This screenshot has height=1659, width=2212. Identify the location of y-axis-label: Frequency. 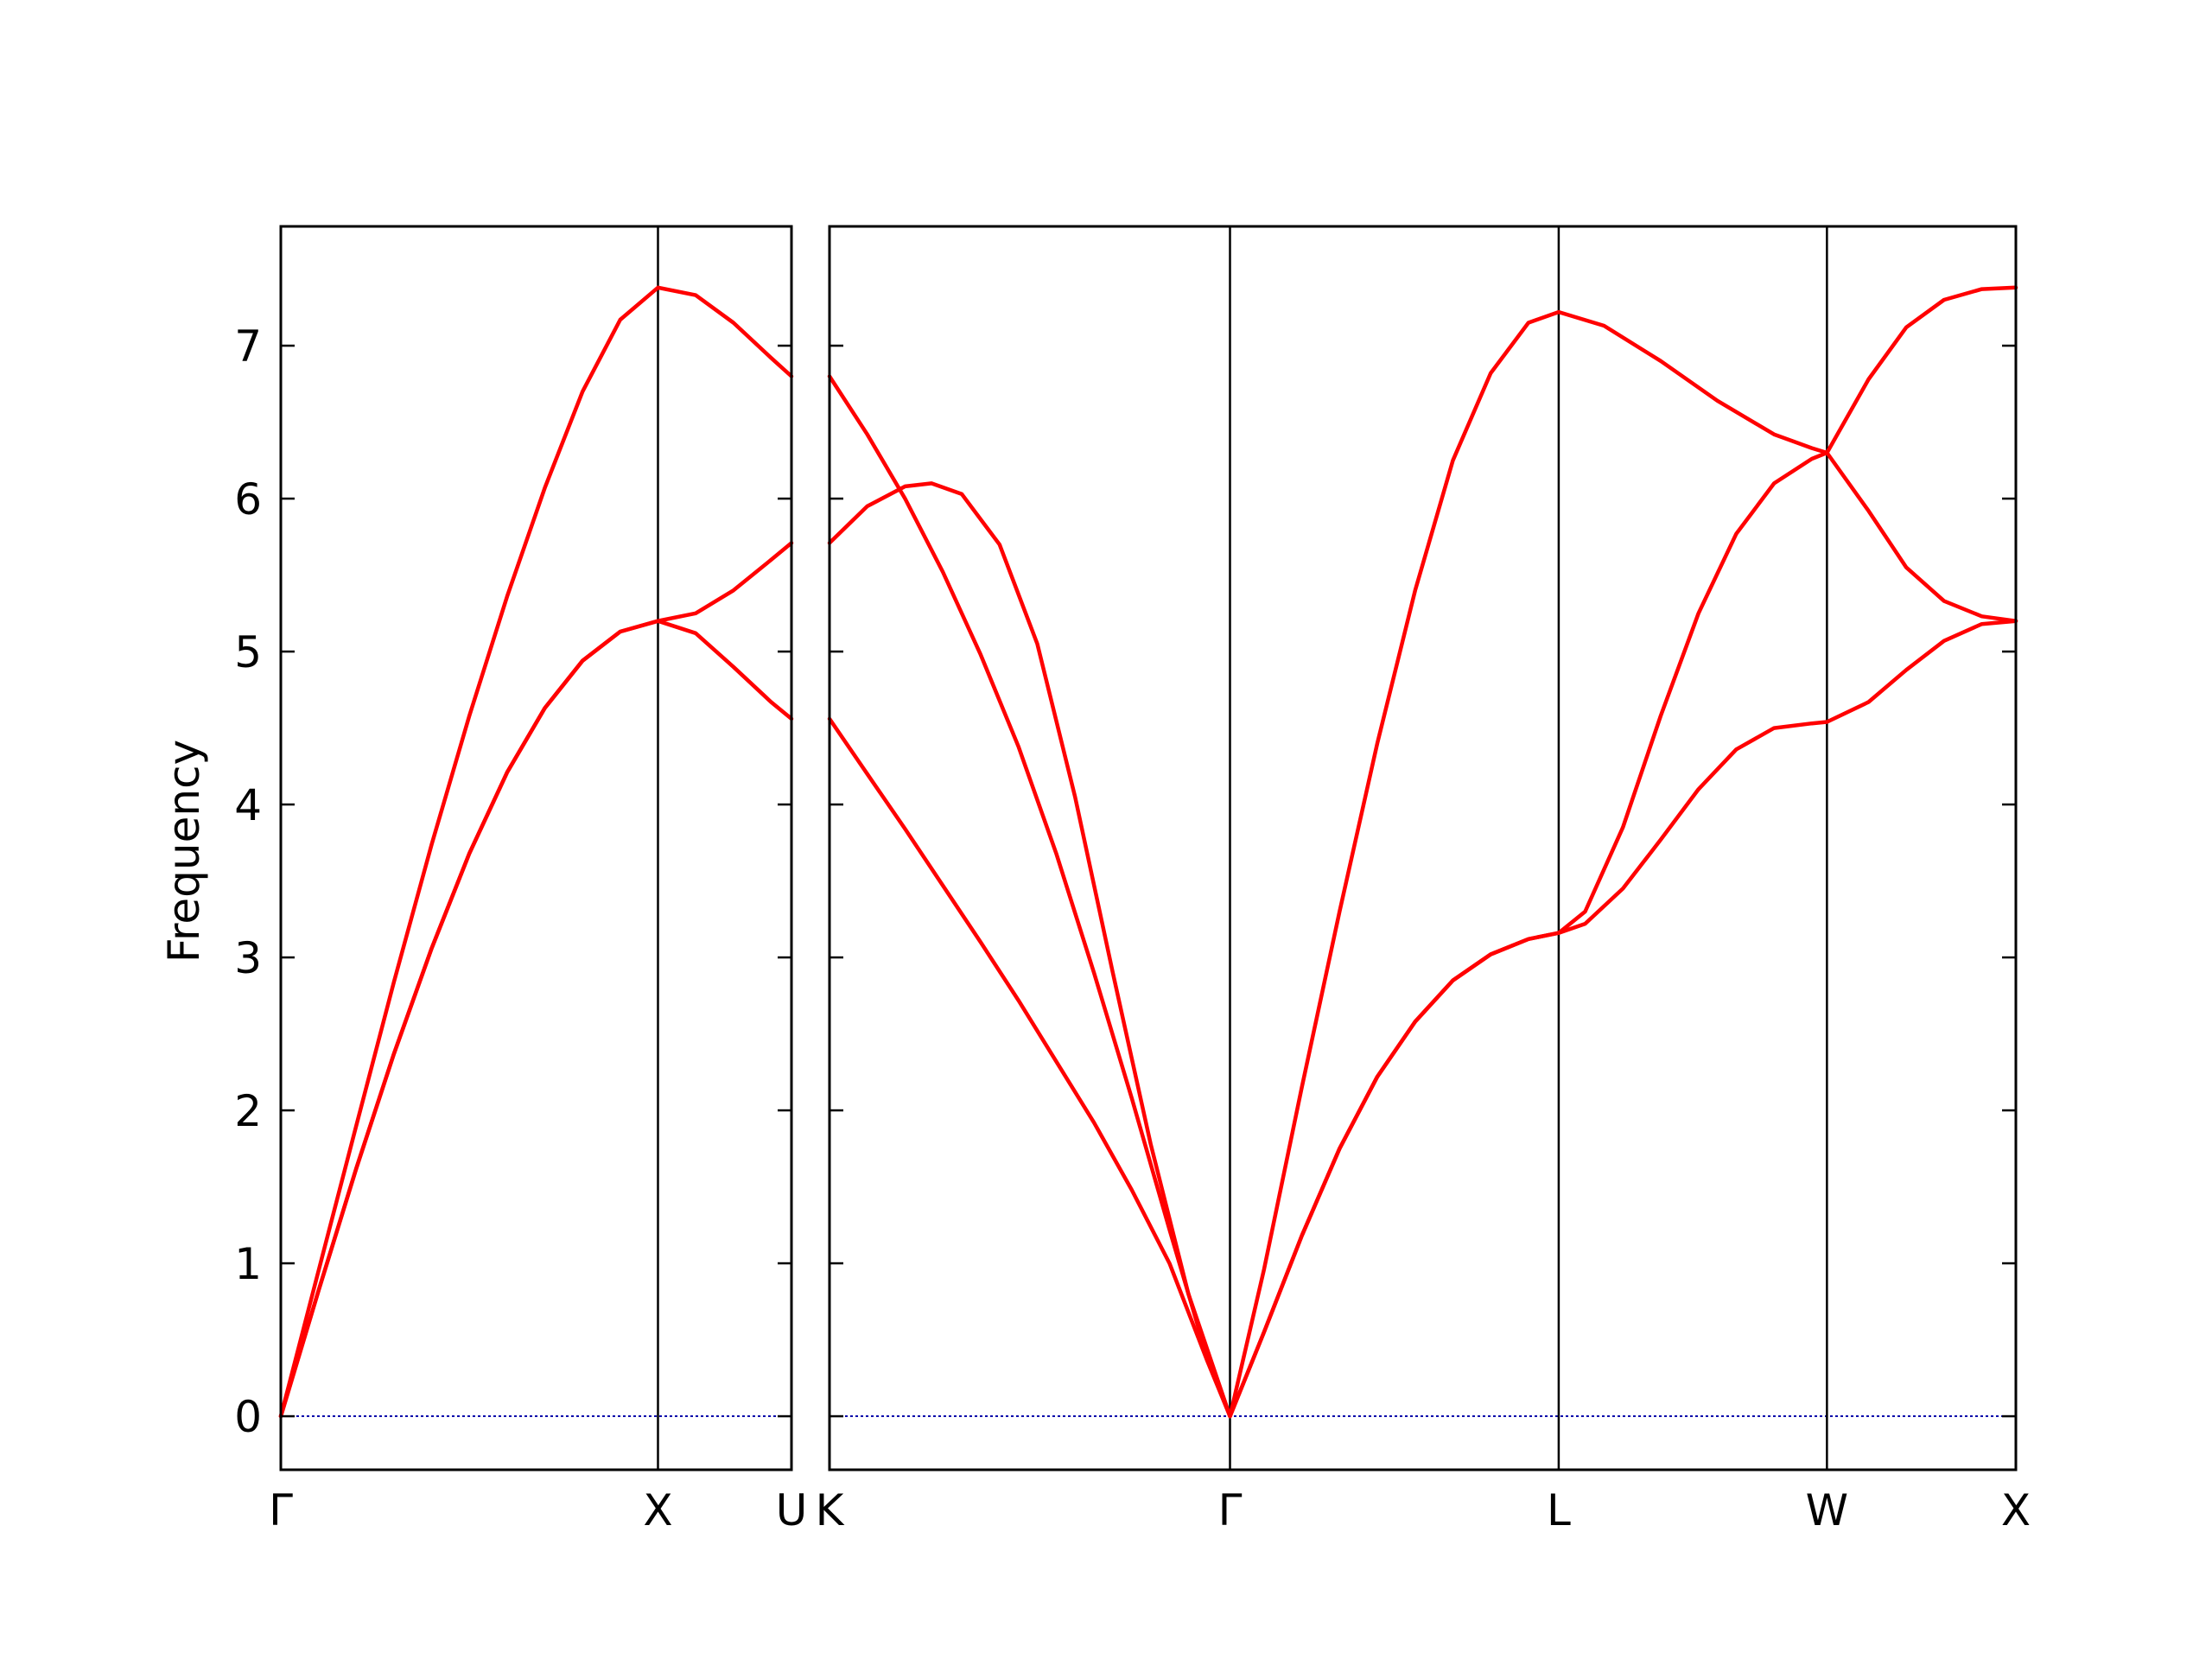
(184, 851).